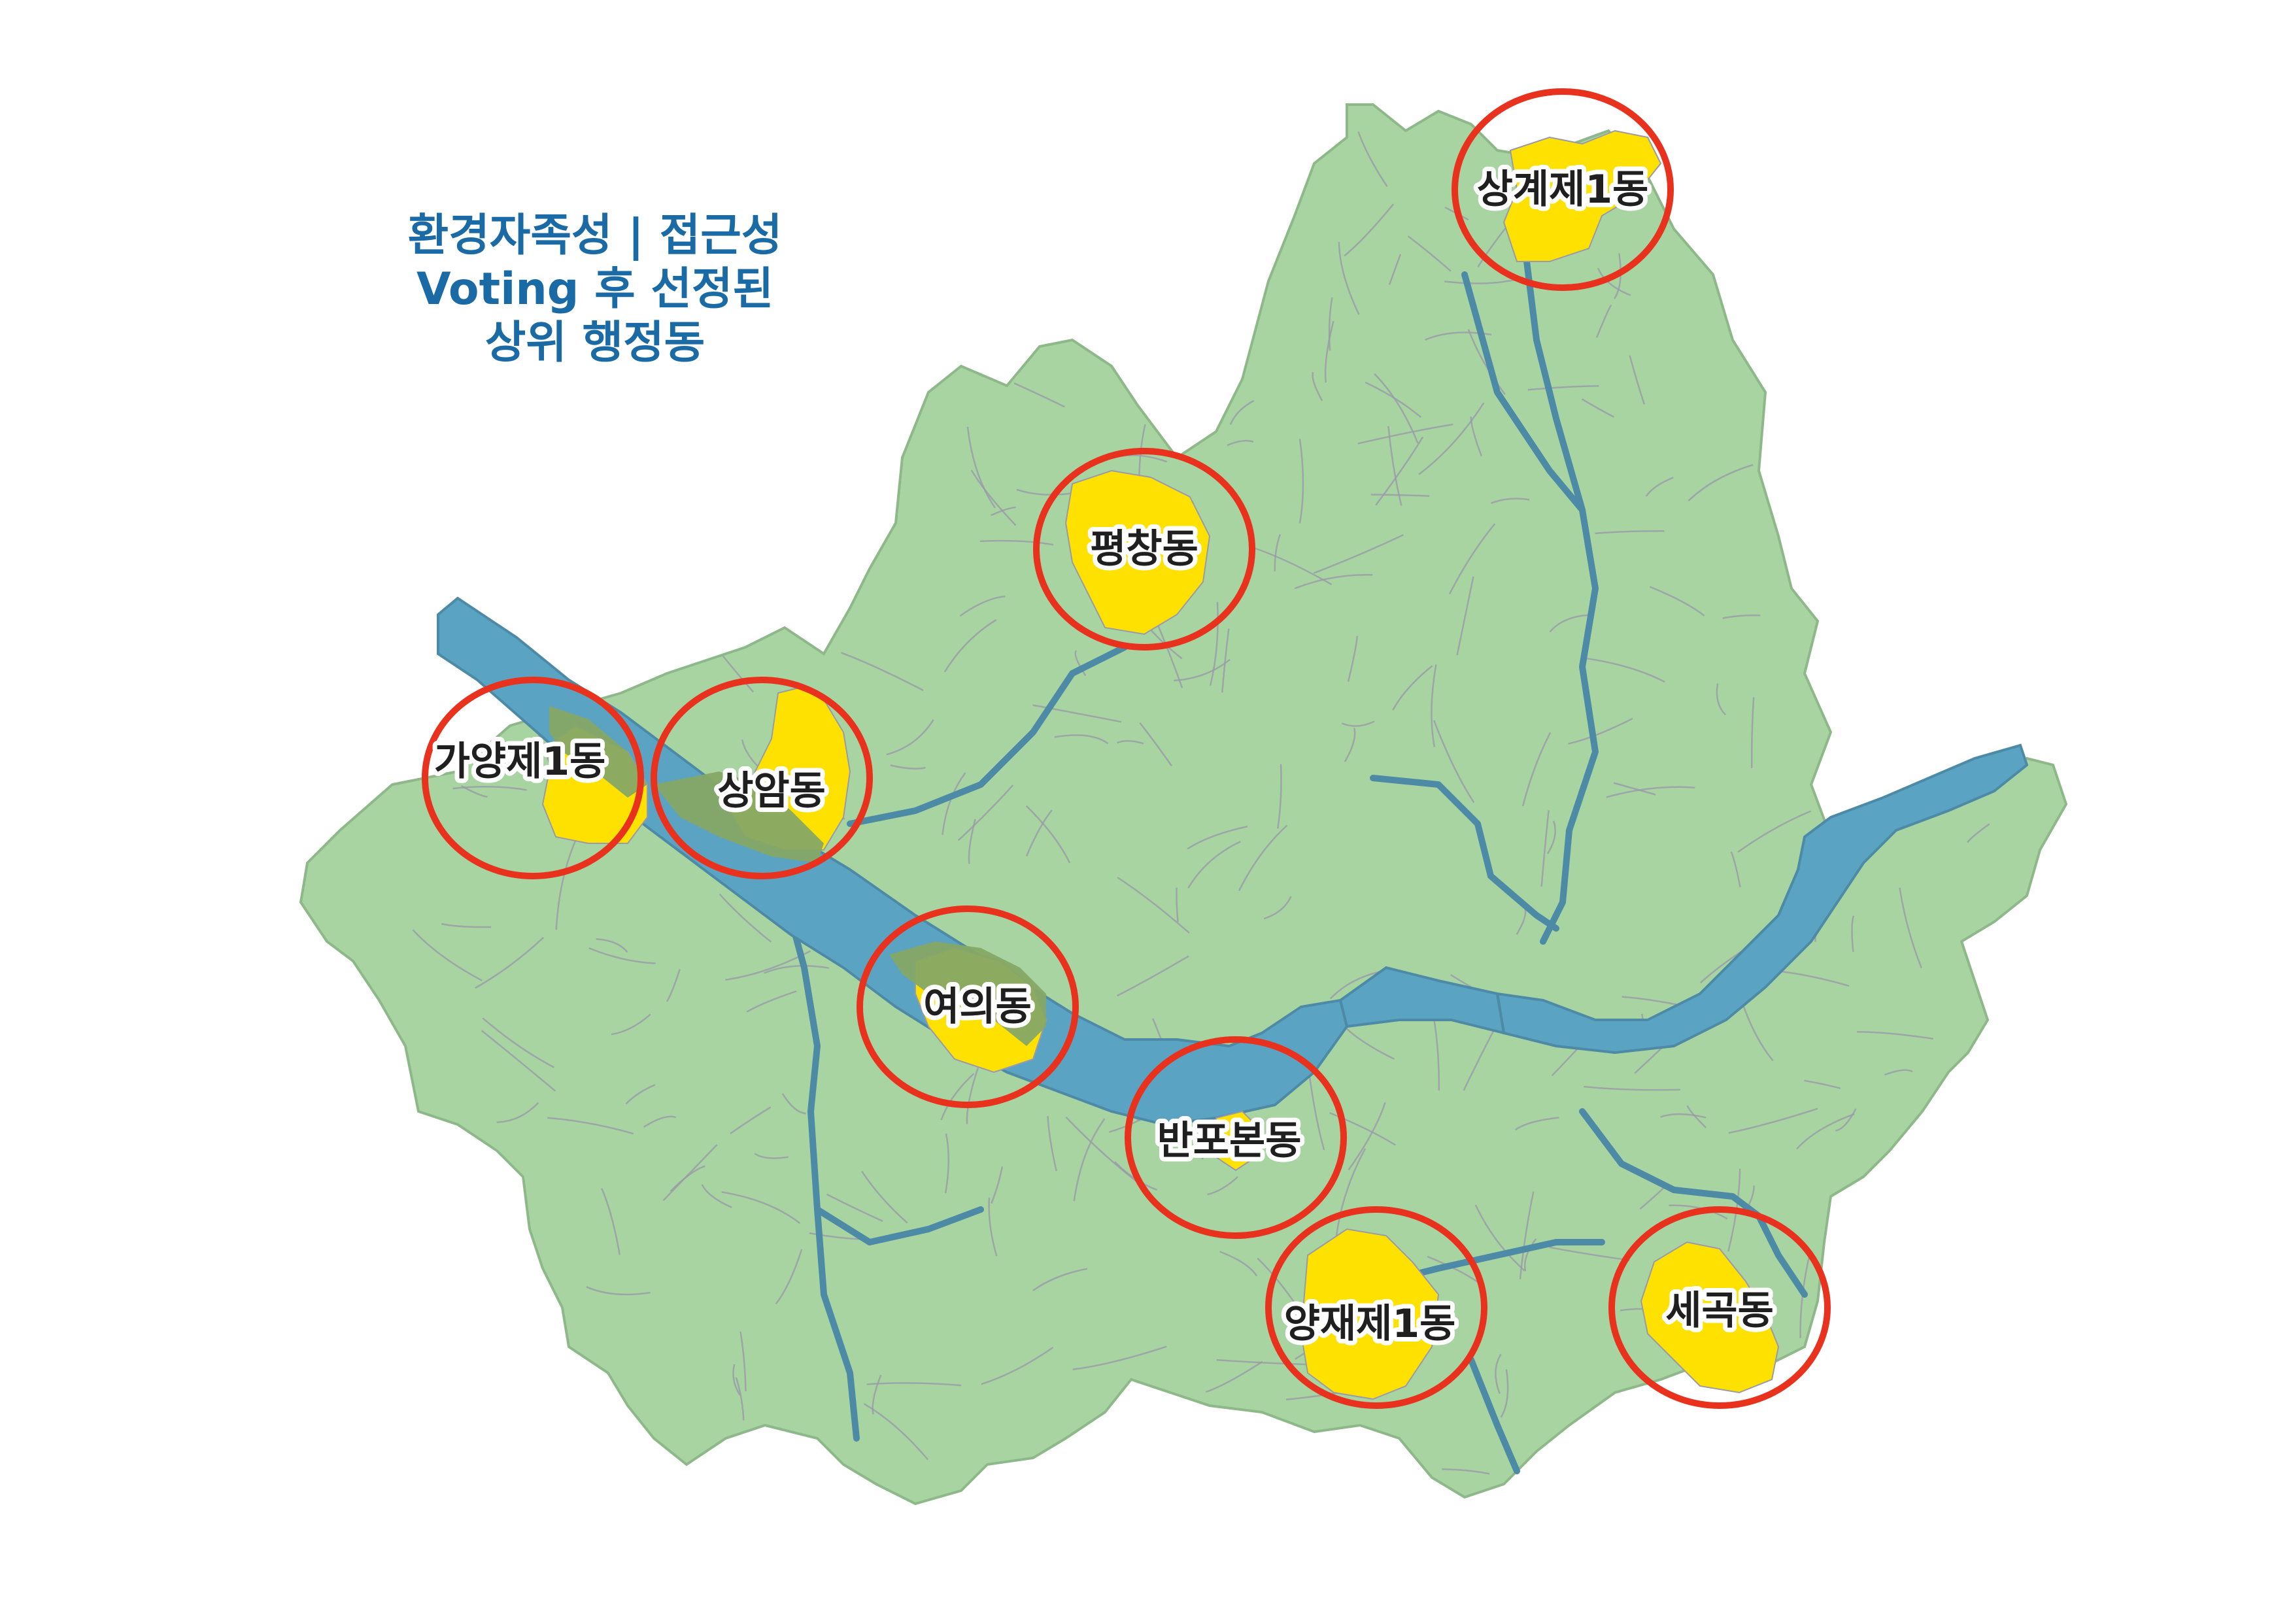 This screenshot has height=1624, width=2293. I want to click on label-yangjae1: 양재제1동, so click(1370, 1324).